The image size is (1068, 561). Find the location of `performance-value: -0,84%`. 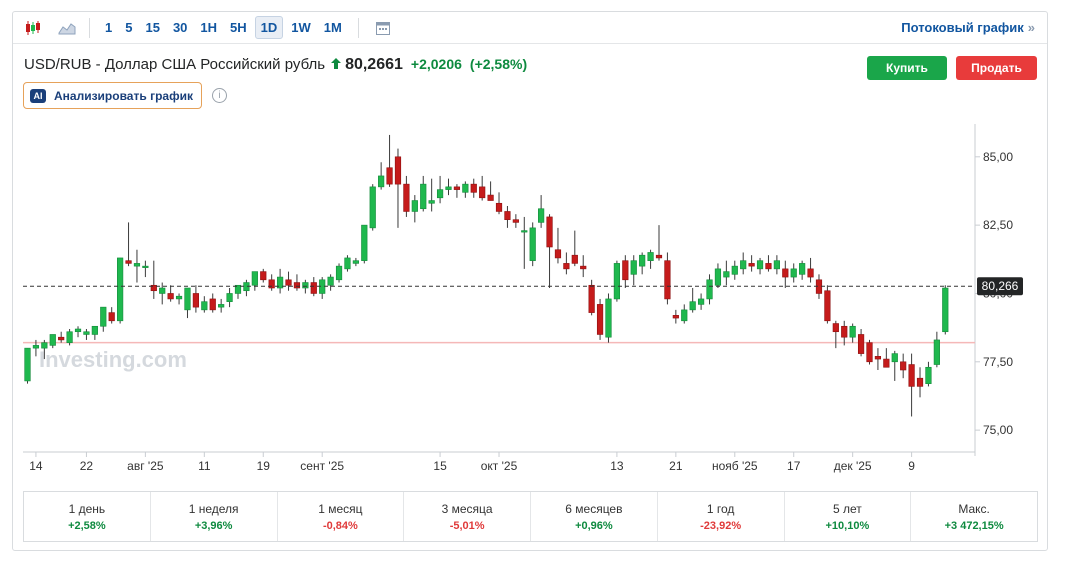

performance-value: -0,84% is located at coordinates (340, 525).